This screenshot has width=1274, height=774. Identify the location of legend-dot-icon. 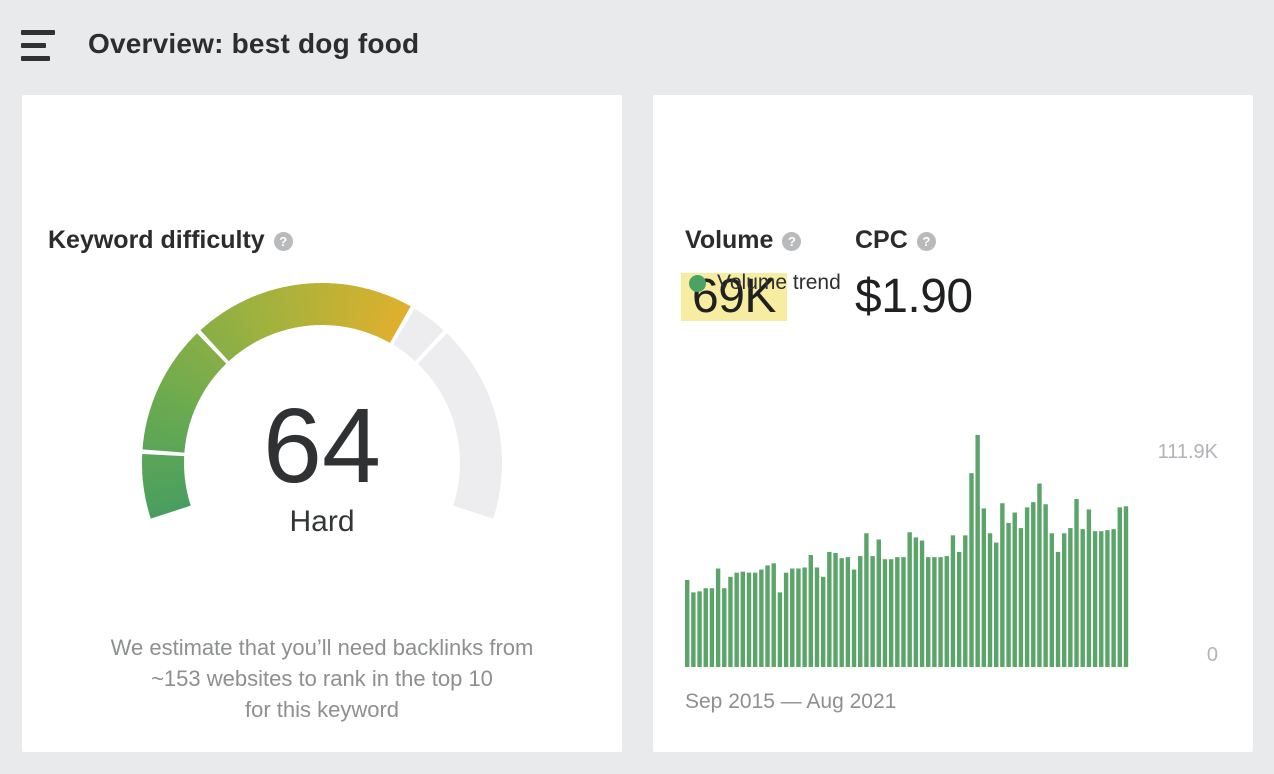
(697, 283).